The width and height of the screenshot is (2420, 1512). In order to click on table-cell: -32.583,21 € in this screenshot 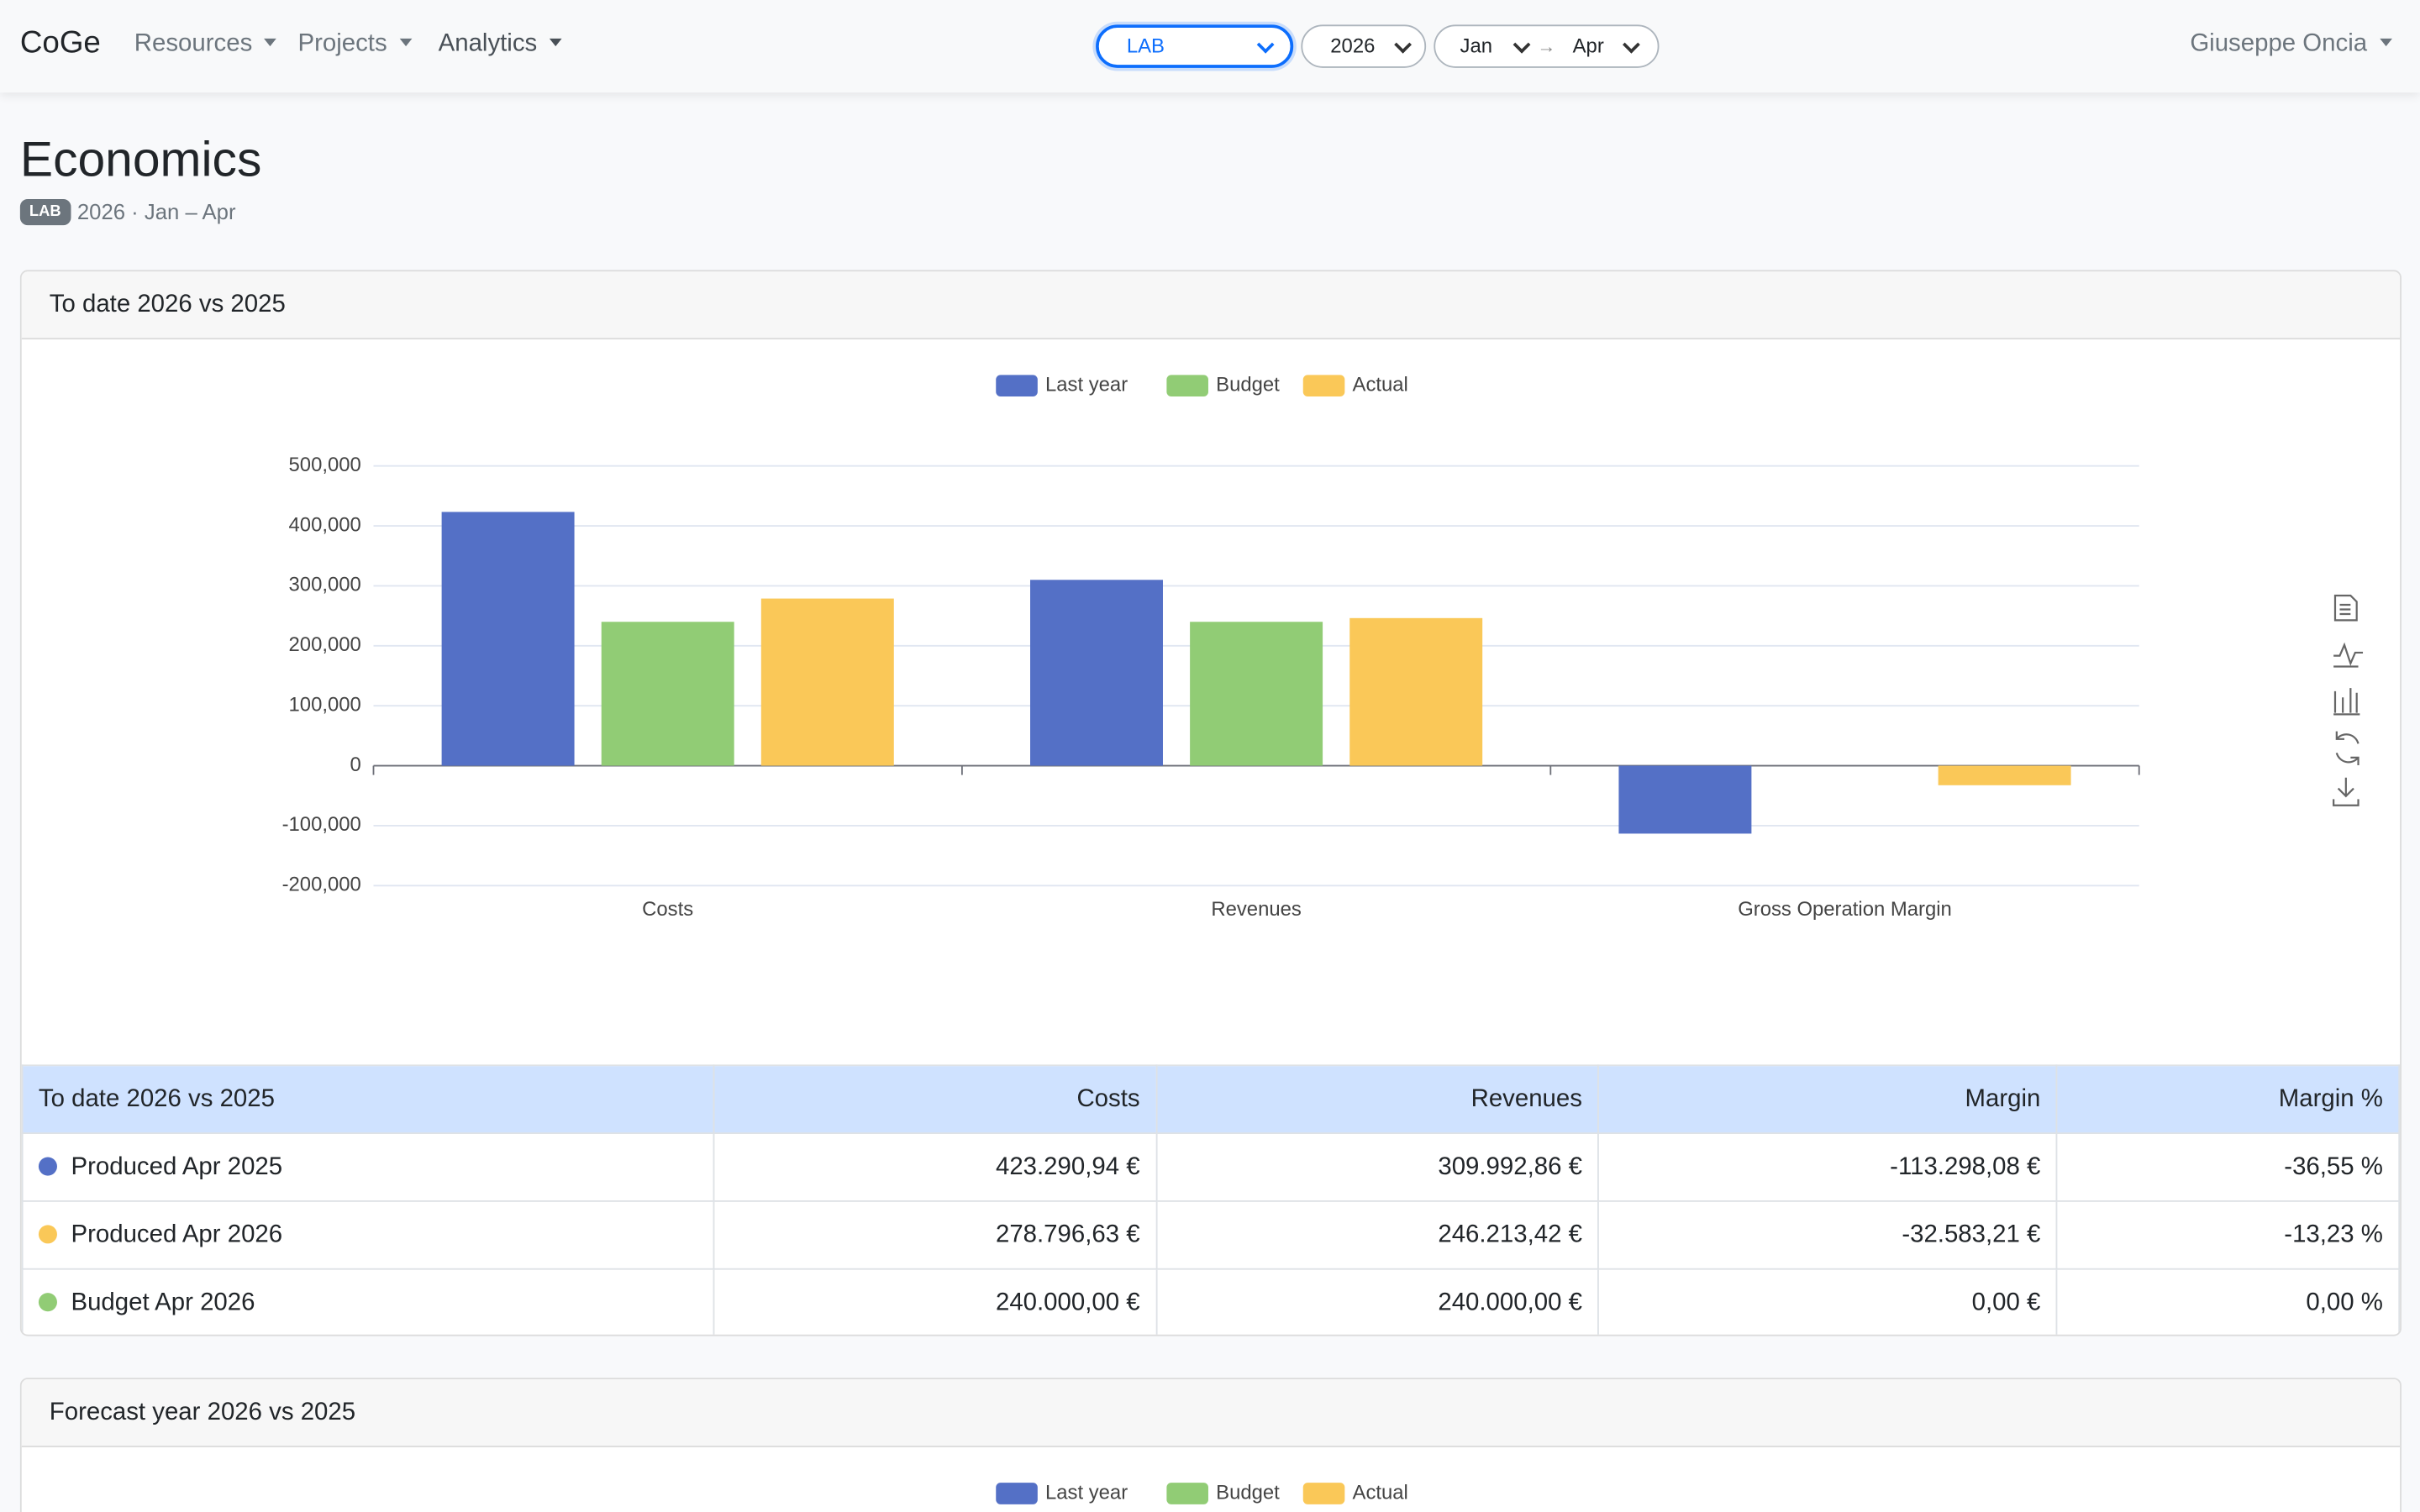, I will do `click(1827, 1235)`.